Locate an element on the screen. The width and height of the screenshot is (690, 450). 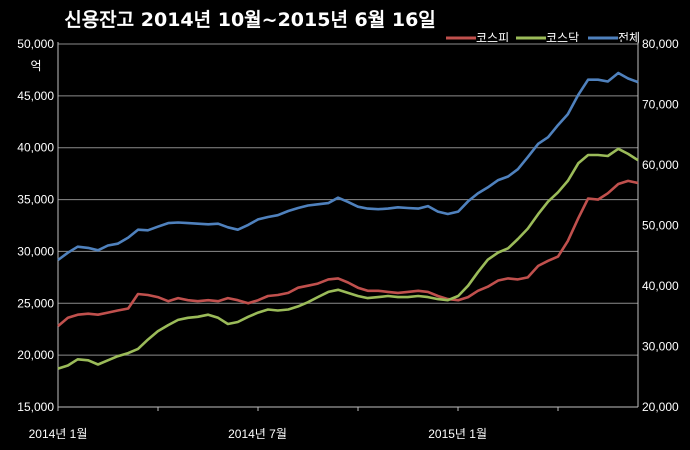
legend-item: 코스피 is located at coordinates (477, 38).